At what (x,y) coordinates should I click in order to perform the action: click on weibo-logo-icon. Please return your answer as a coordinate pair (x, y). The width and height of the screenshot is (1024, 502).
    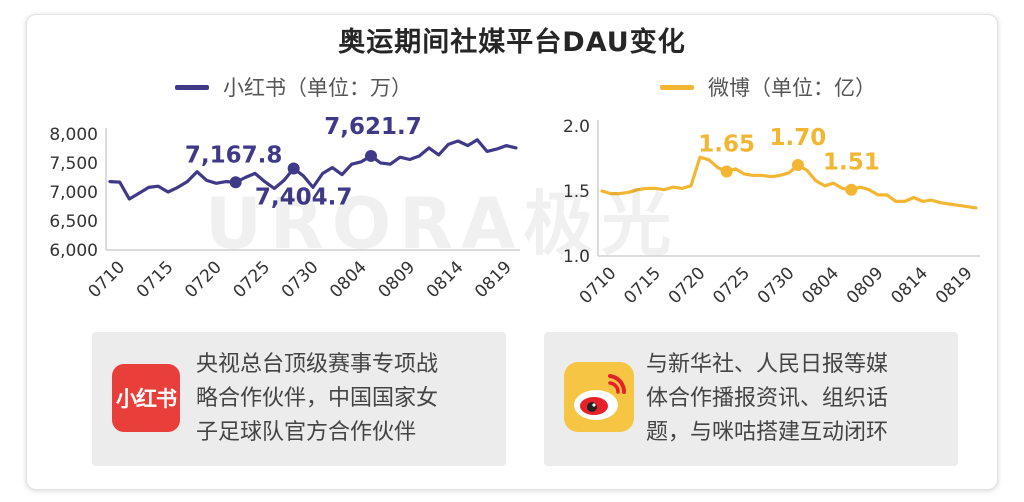
    Looking at the image, I should click on (599, 397).